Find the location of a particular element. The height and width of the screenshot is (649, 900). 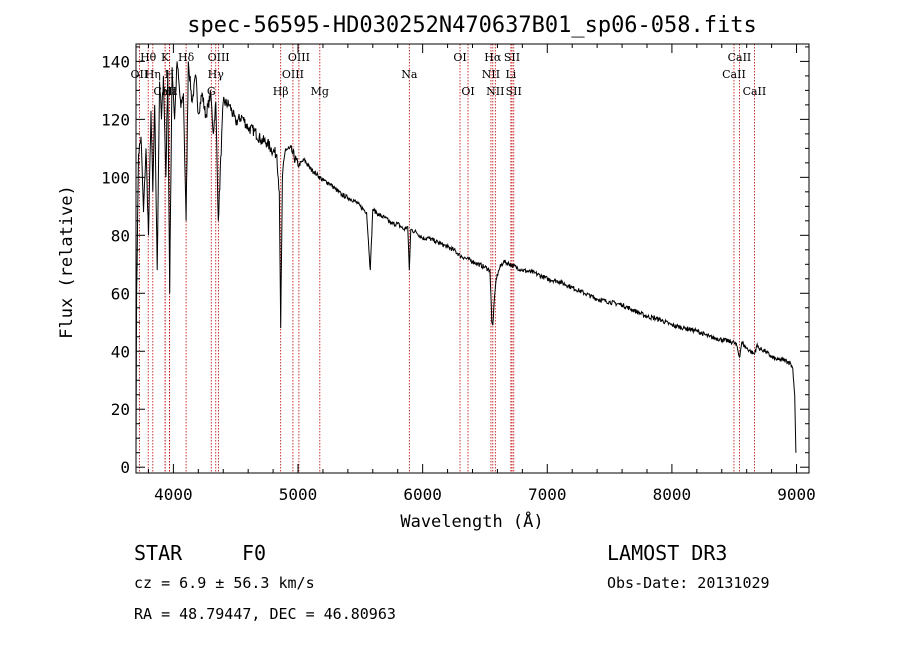

line-label: H is located at coordinates (170, 74).